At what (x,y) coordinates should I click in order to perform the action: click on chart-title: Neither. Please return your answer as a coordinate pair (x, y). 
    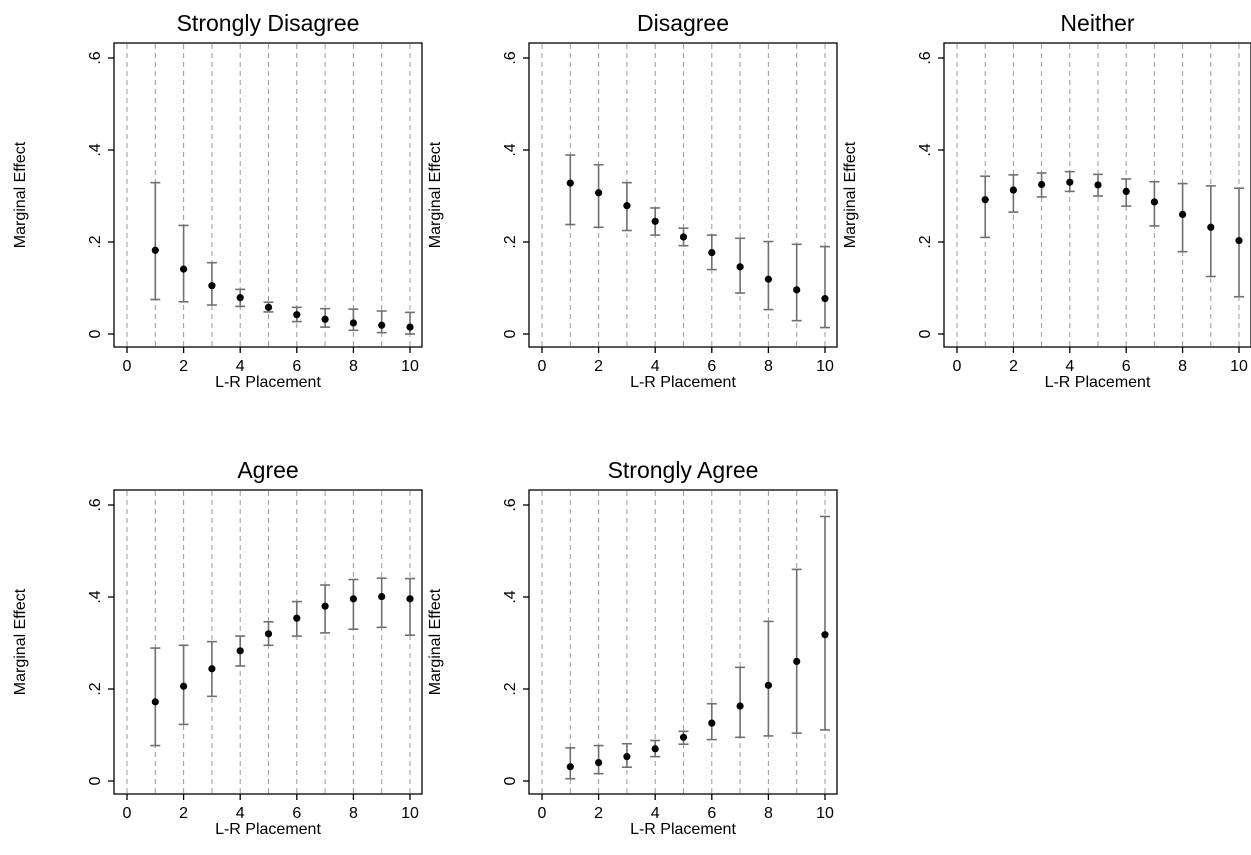
    Looking at the image, I should click on (1097, 23).